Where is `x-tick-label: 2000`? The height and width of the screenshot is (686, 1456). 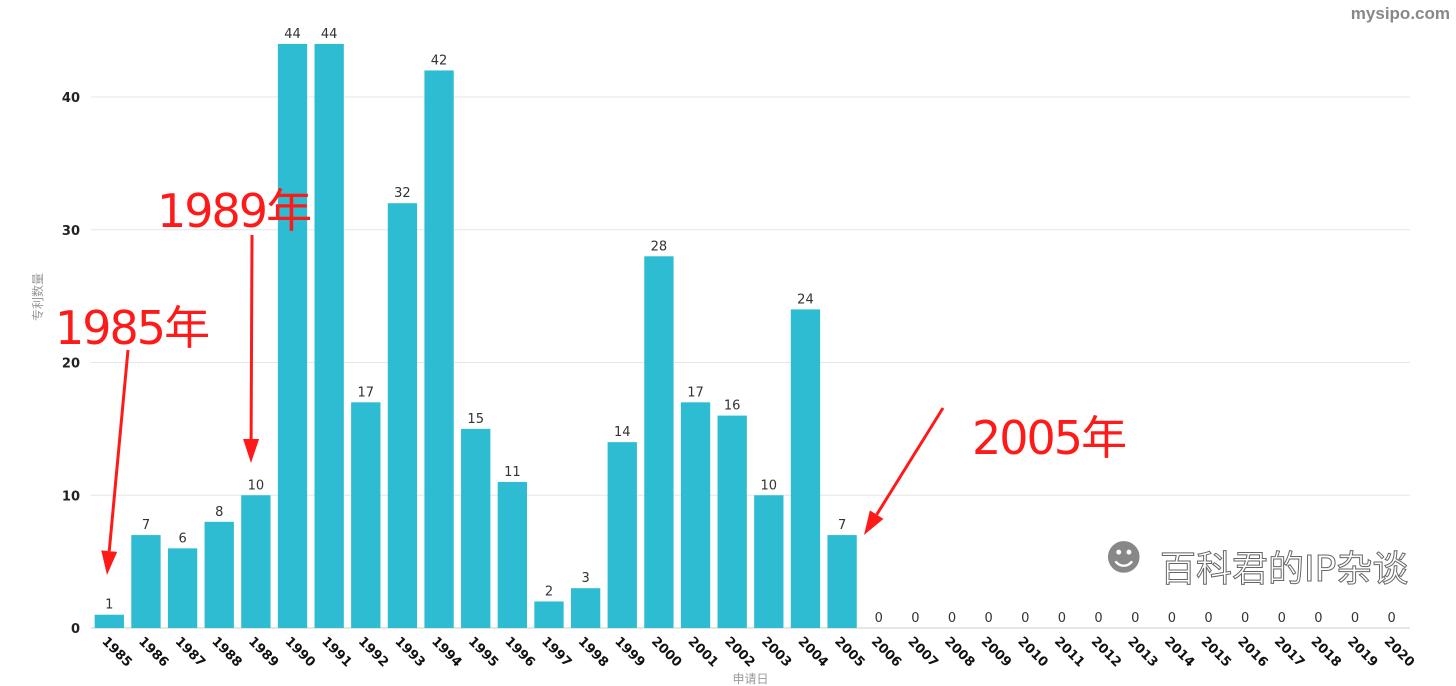 x-tick-label: 2000 is located at coordinates (666, 652).